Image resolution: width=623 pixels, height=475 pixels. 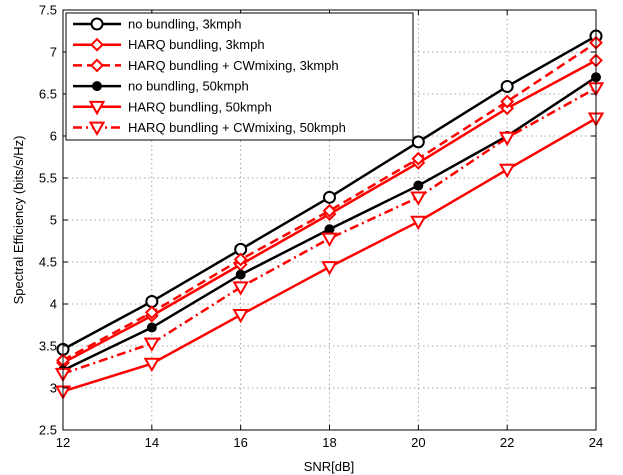 What do you see at coordinates (53, 220) in the screenshot?
I see `y-tick-label: 5` at bounding box center [53, 220].